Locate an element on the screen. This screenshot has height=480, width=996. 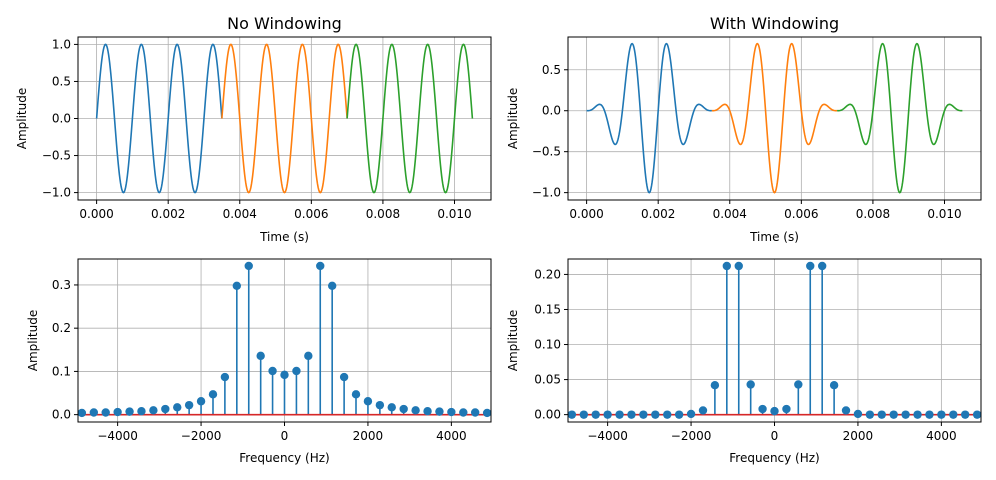
plot-title: With Windowing is located at coordinates (774, 23).